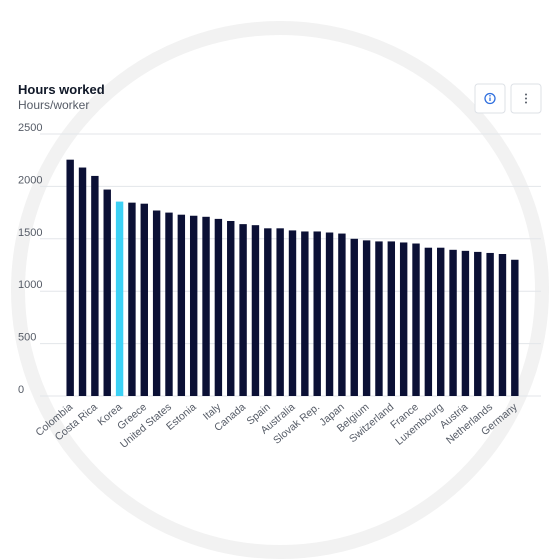  Describe the element at coordinates (53, 105) in the screenshot. I see `chart-subtitle: Hours/worker` at that location.